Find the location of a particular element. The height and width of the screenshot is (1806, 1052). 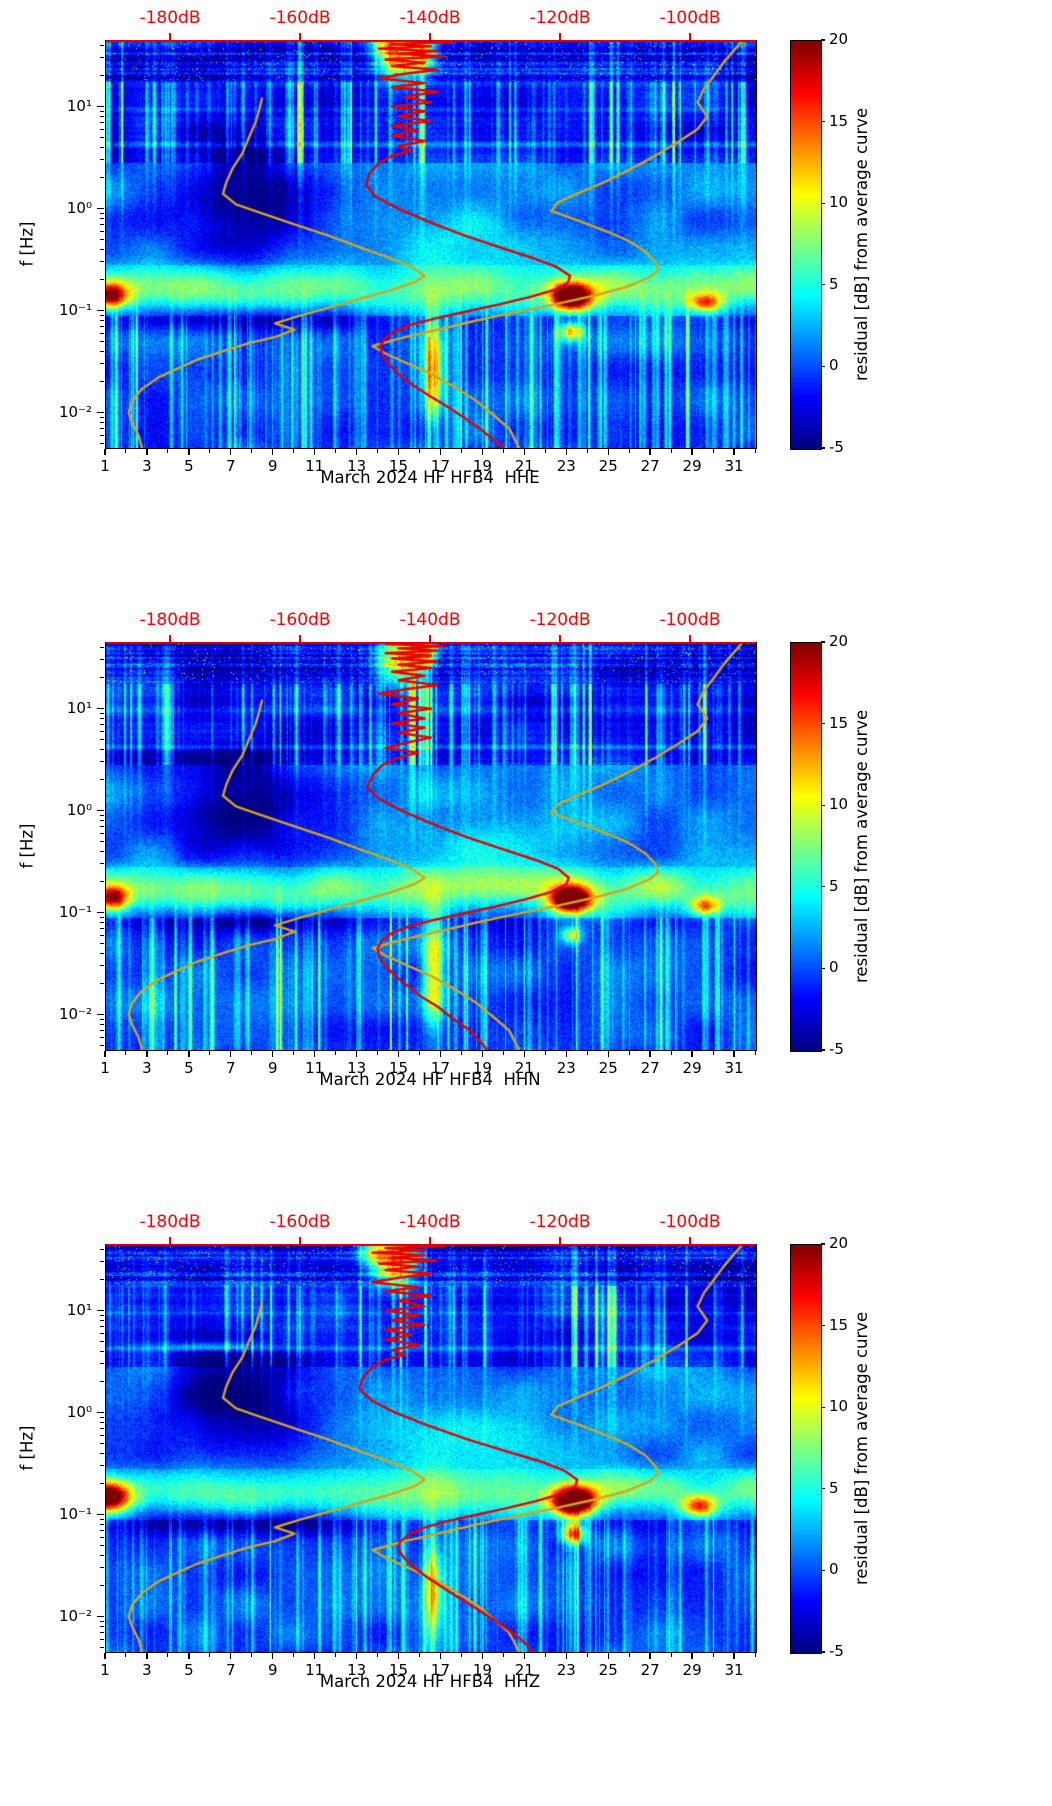

top-db-tick-label: -160dB is located at coordinates (300, 18).